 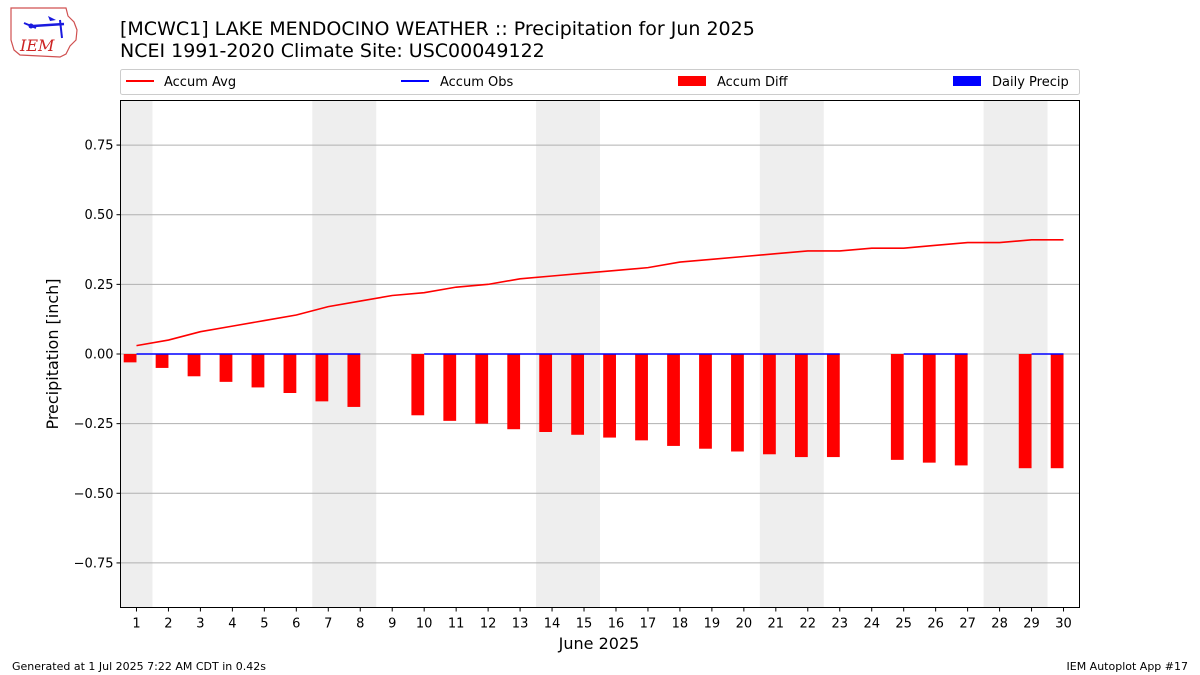 I want to click on x-axis-label: June 2025, so click(x=599, y=643).